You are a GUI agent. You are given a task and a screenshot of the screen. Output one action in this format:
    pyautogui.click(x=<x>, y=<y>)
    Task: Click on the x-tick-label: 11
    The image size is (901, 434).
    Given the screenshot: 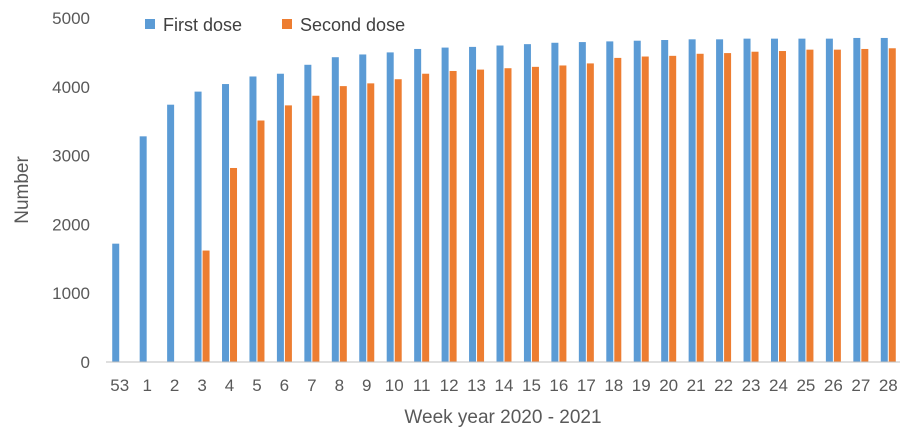 What is the action you would take?
    pyautogui.click(x=422, y=385)
    